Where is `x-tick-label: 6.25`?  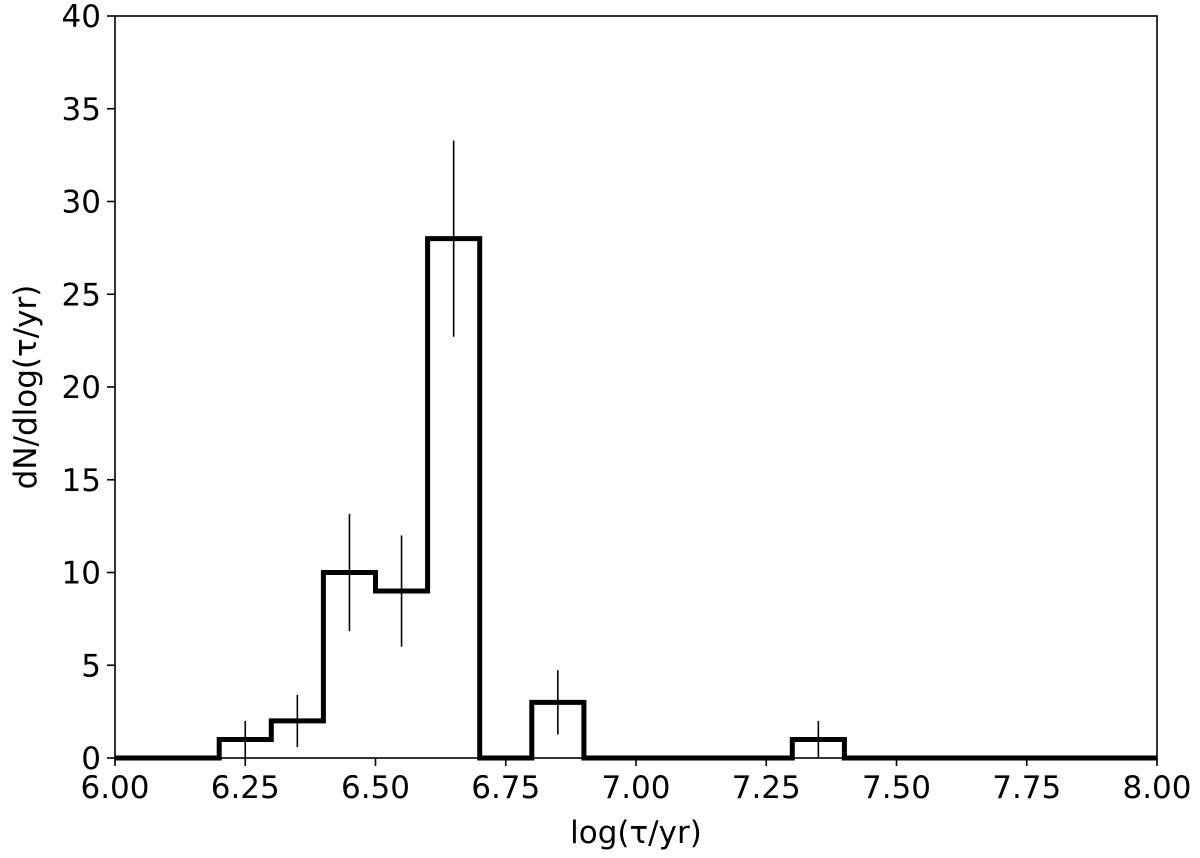 x-tick-label: 6.25 is located at coordinates (245, 788).